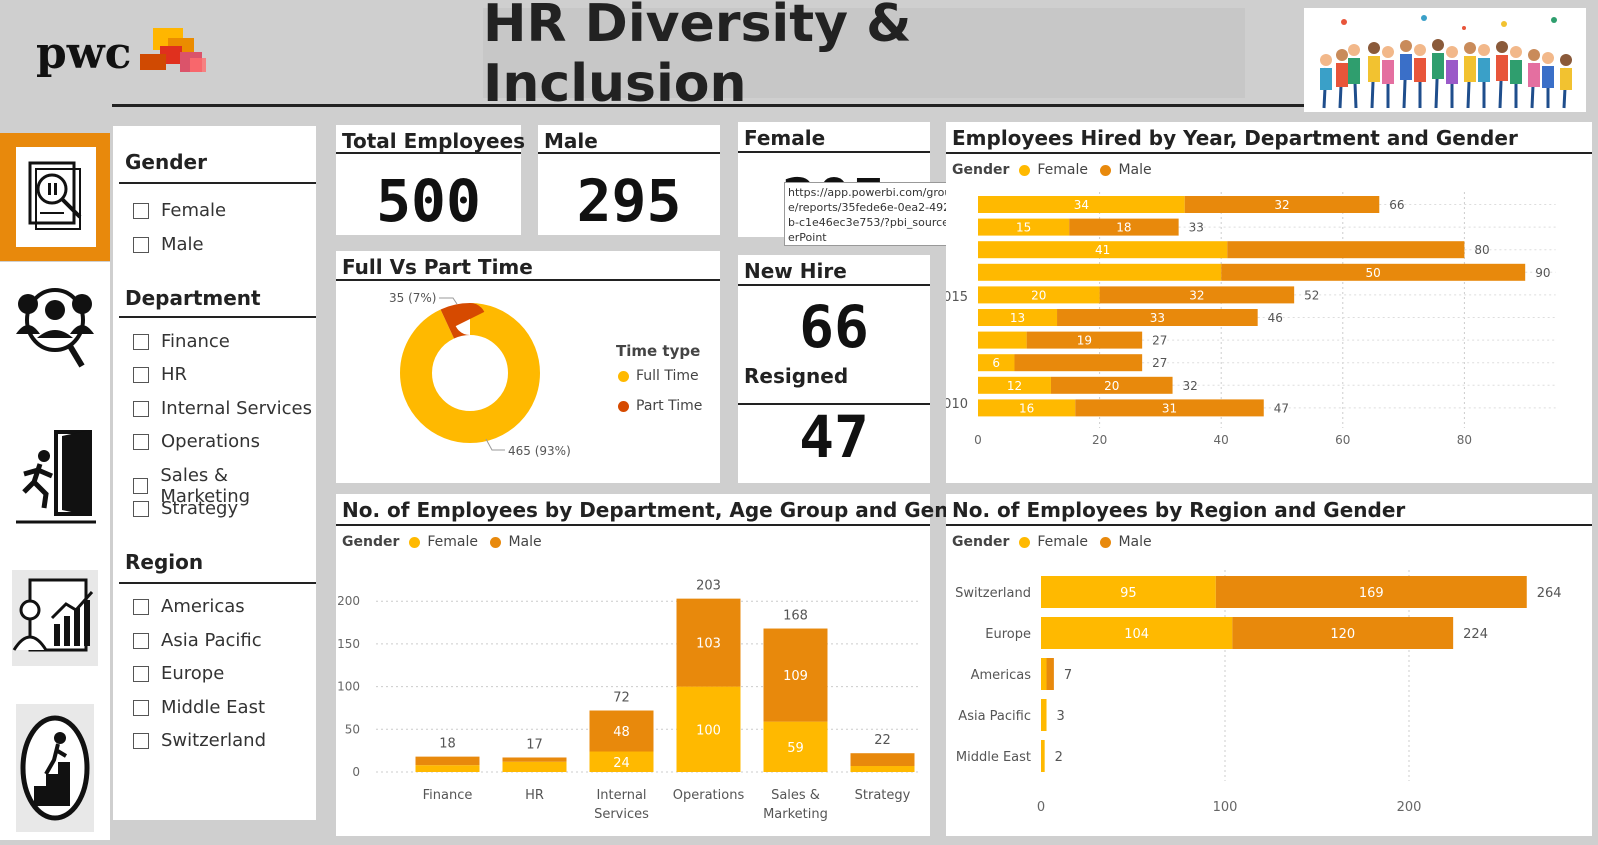 This screenshot has width=1598, height=845. I want to click on column-total-label: 18, so click(447, 744).